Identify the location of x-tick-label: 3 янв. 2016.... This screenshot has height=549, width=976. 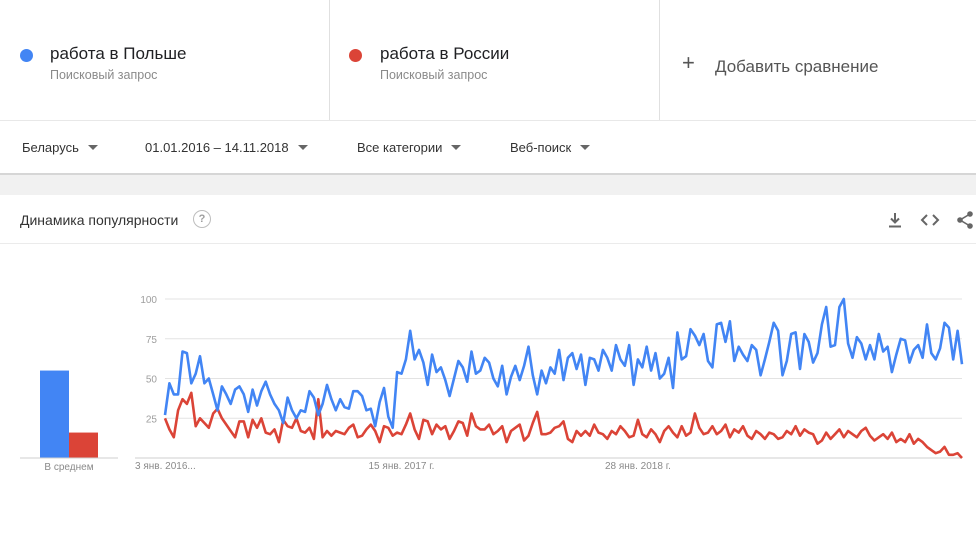
(165, 466).